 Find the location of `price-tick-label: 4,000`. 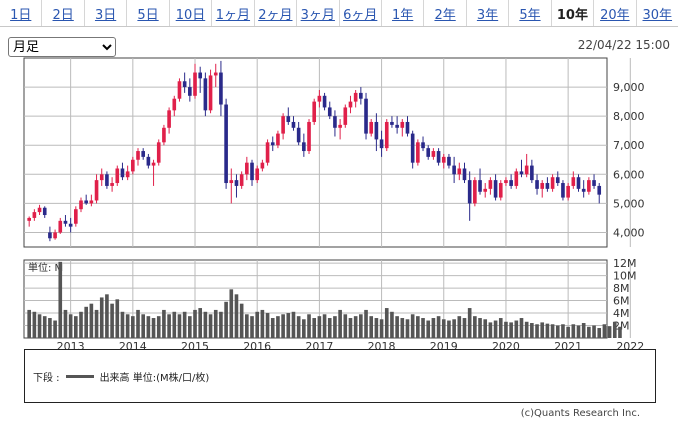

price-tick-label: 4,000 is located at coordinates (629, 232).